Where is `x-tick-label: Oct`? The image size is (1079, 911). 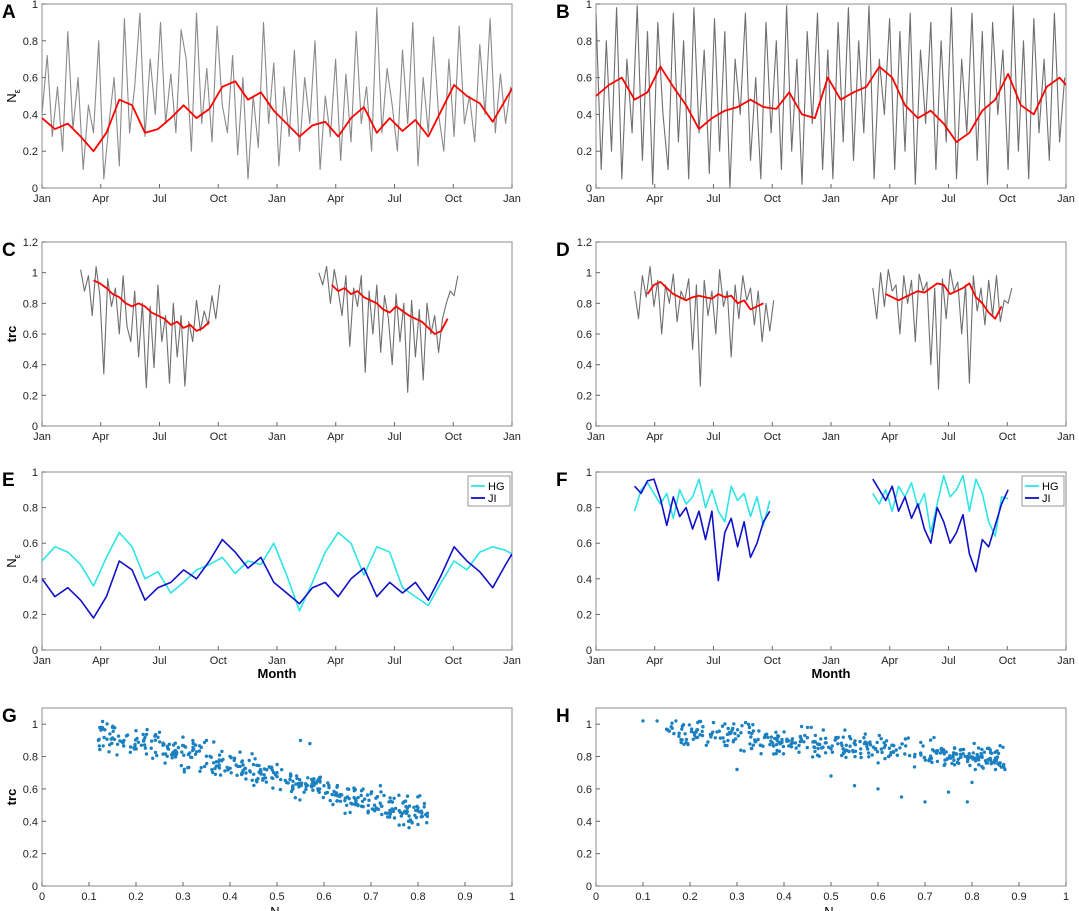
x-tick-label: Oct is located at coordinates (1007, 661).